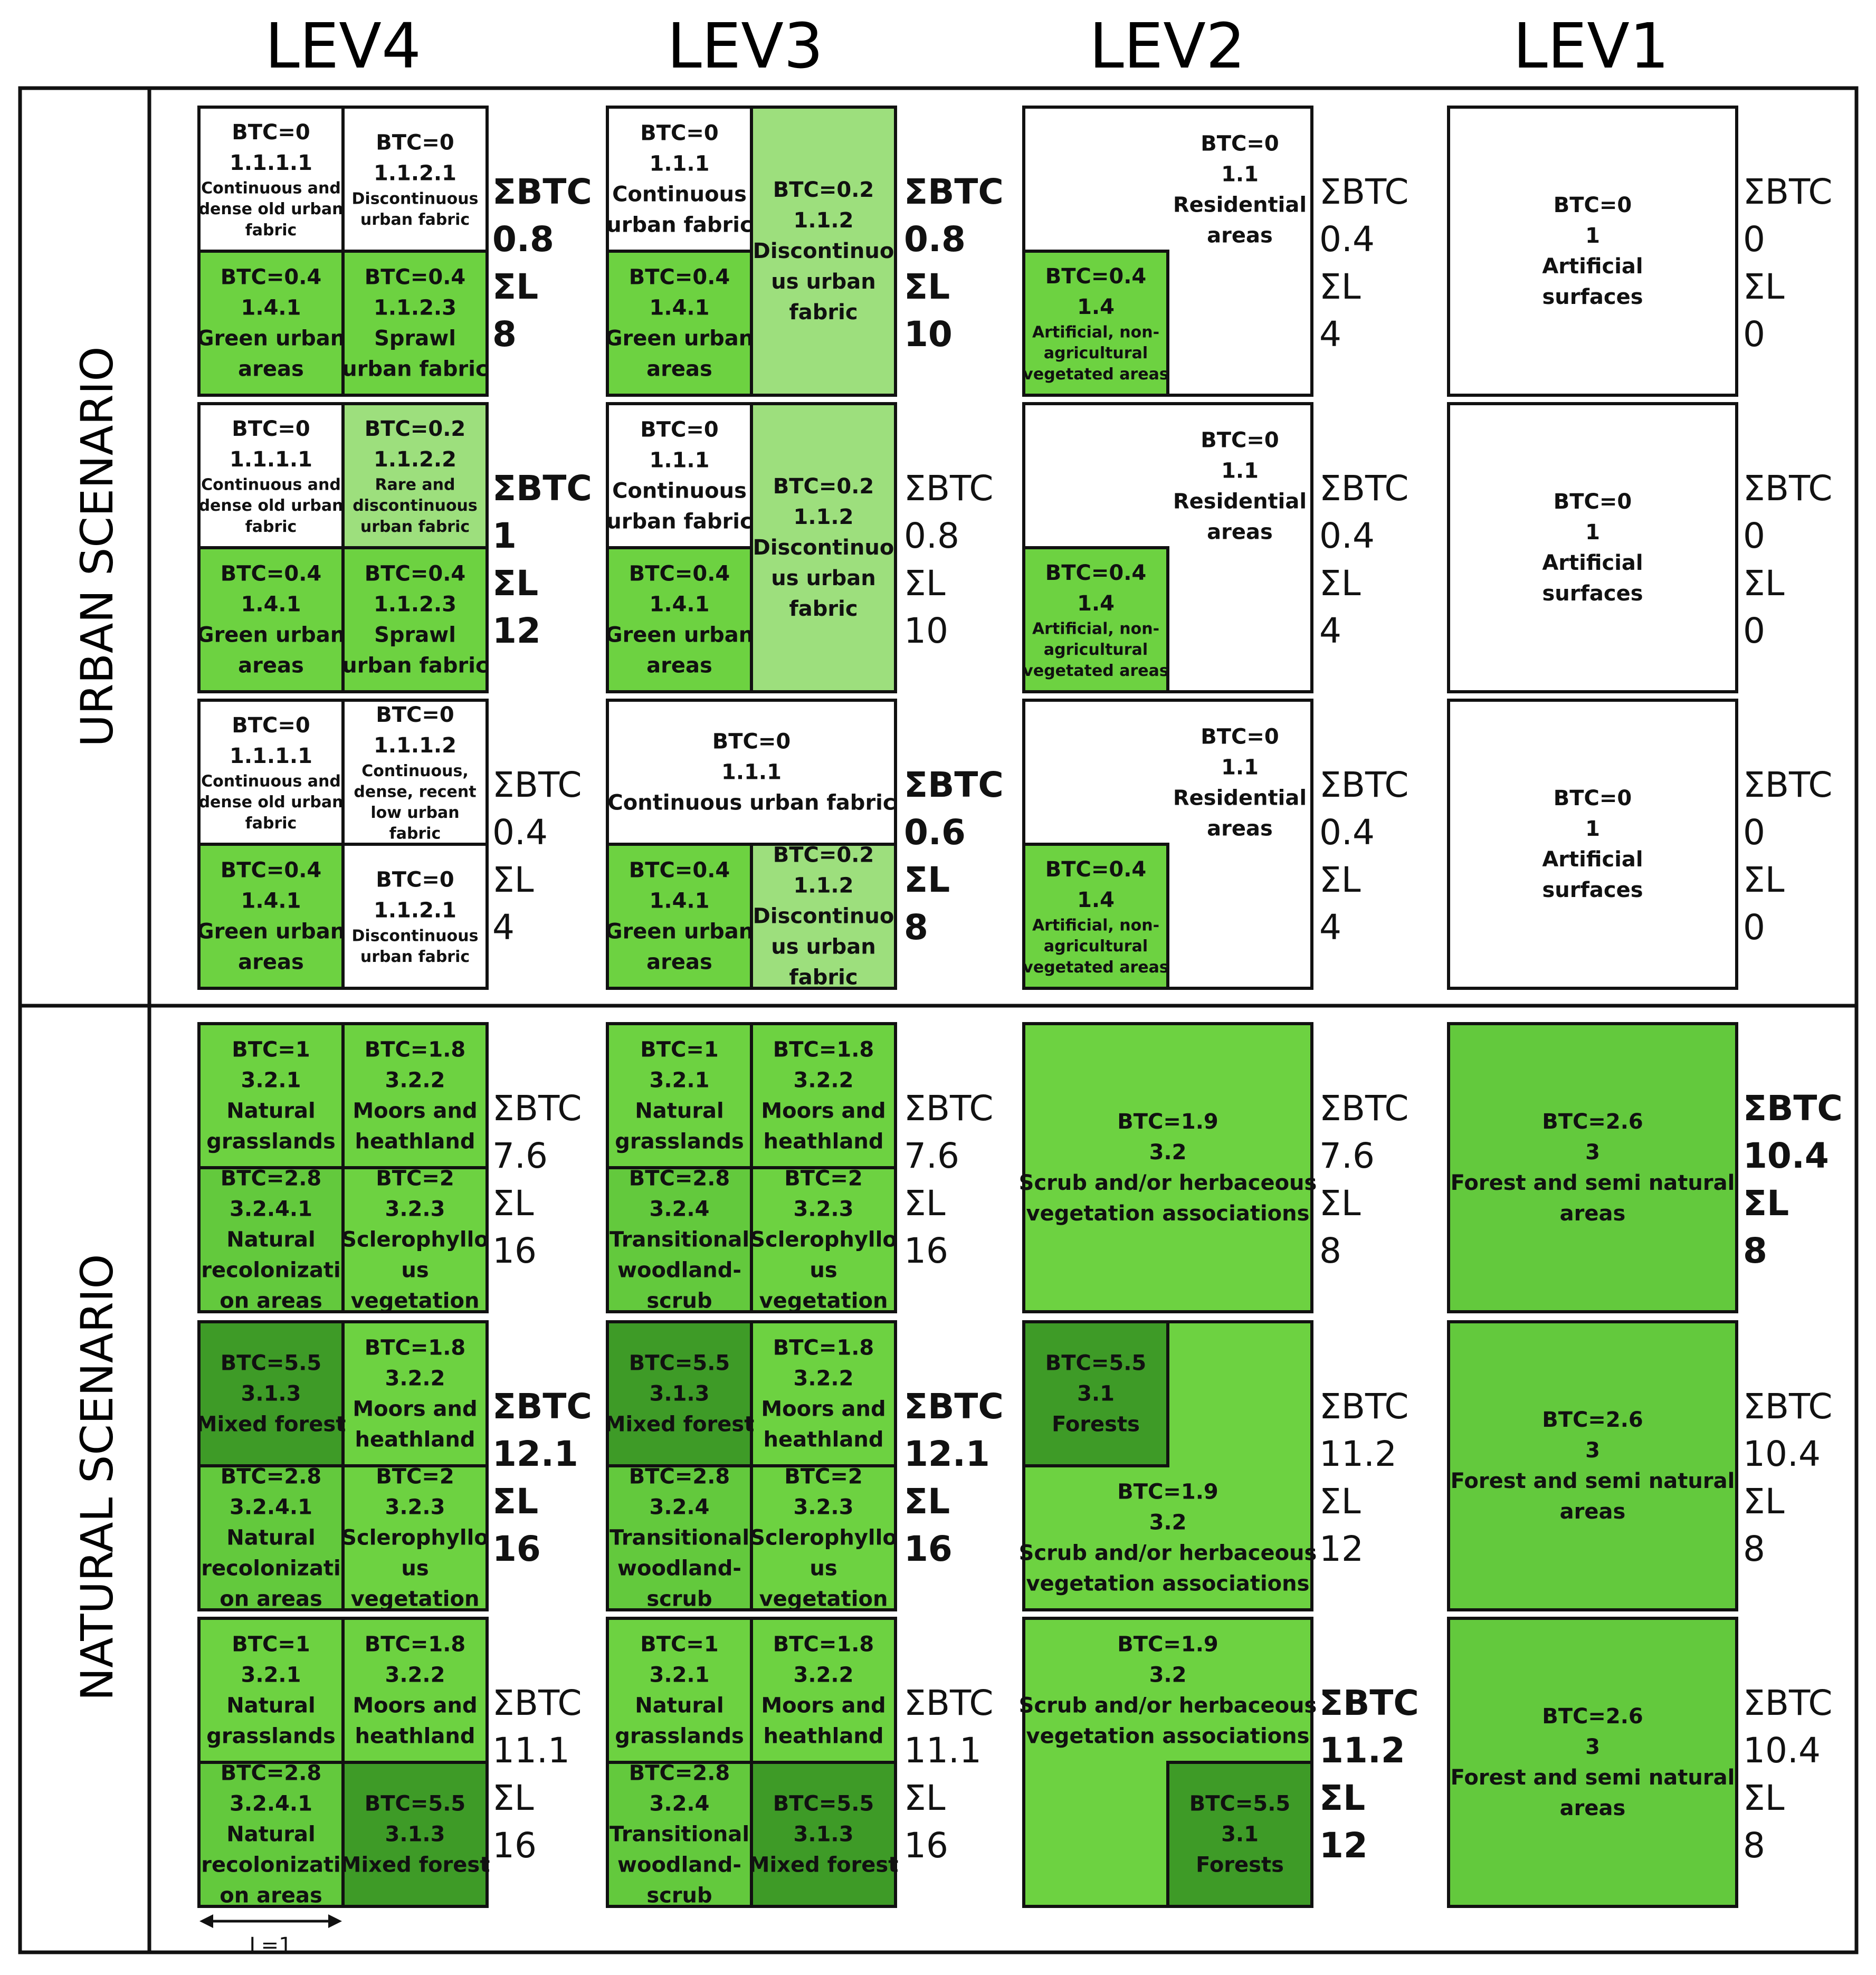 The width and height of the screenshot is (1876, 1975). Describe the element at coordinates (679, 1537) in the screenshot. I see `tile-label: BTC=2.8 3.2.4 Transitional woodland-scrub` at that location.